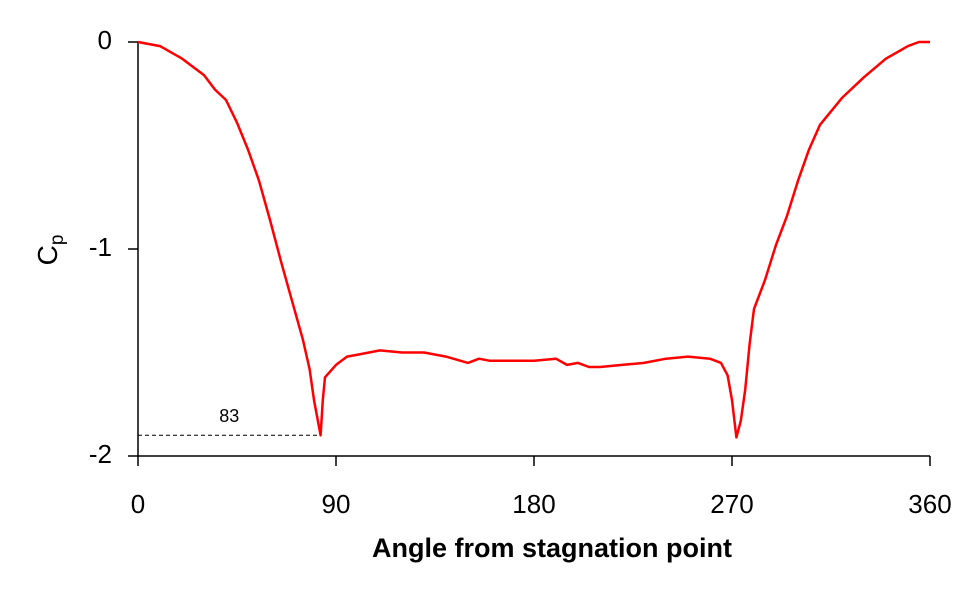 The width and height of the screenshot is (977, 600). I want to click on x-tick-label: 180, so click(533, 504).